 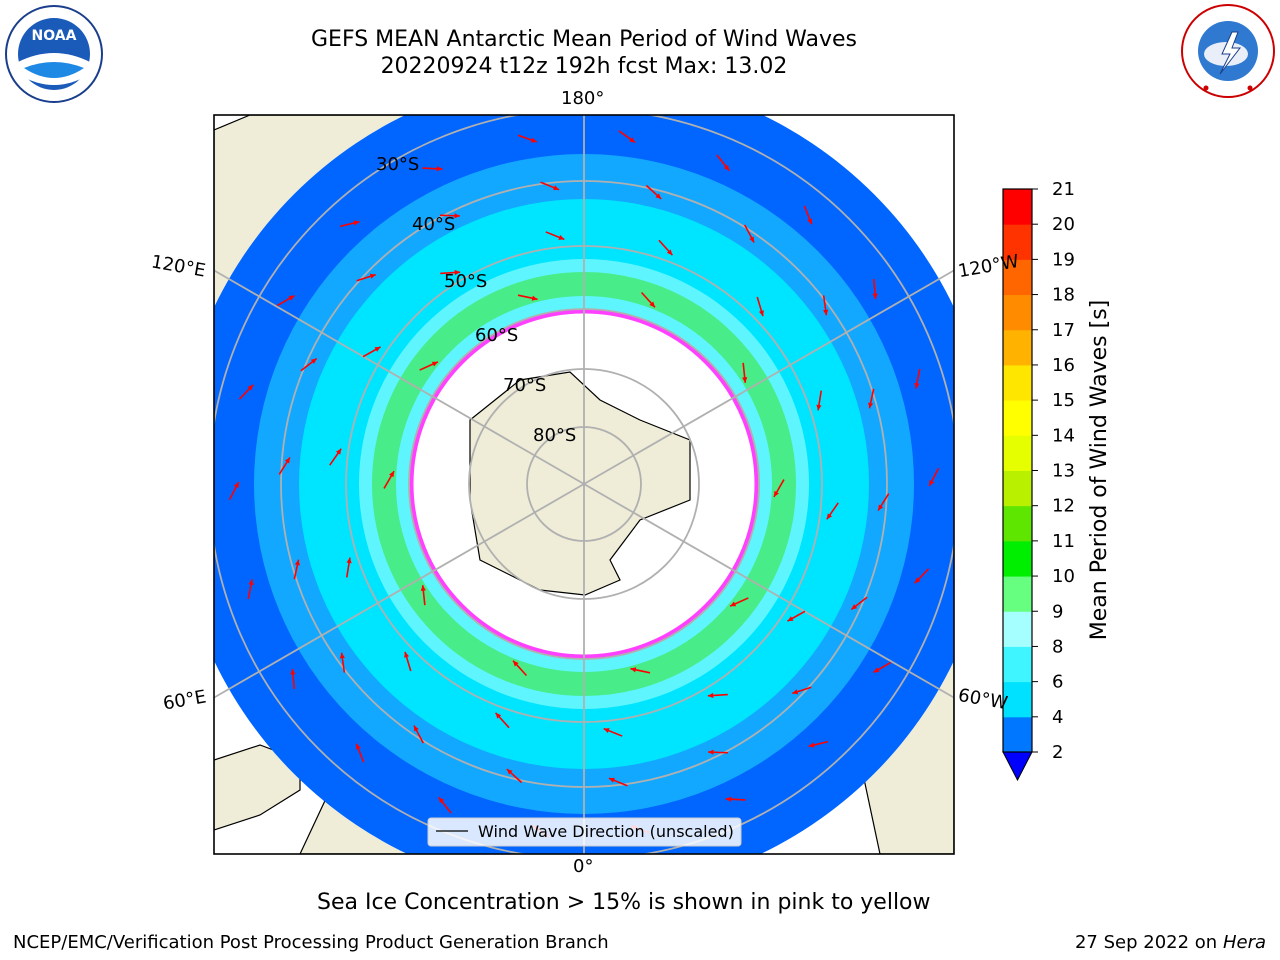 What do you see at coordinates (1063, 541) in the screenshot?
I see `colorbar-tick-label-11: 11` at bounding box center [1063, 541].